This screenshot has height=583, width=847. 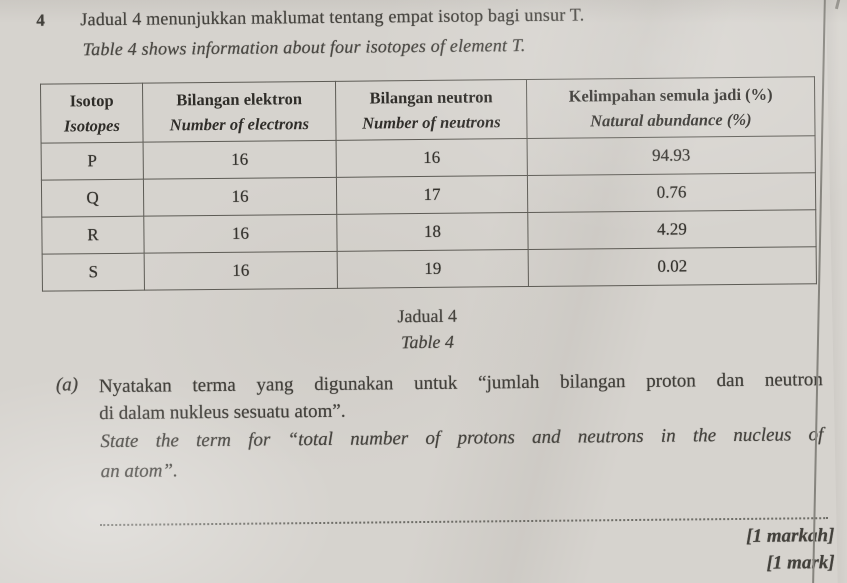 What do you see at coordinates (93, 235) in the screenshot?
I see `cell-isotope: R` at bounding box center [93, 235].